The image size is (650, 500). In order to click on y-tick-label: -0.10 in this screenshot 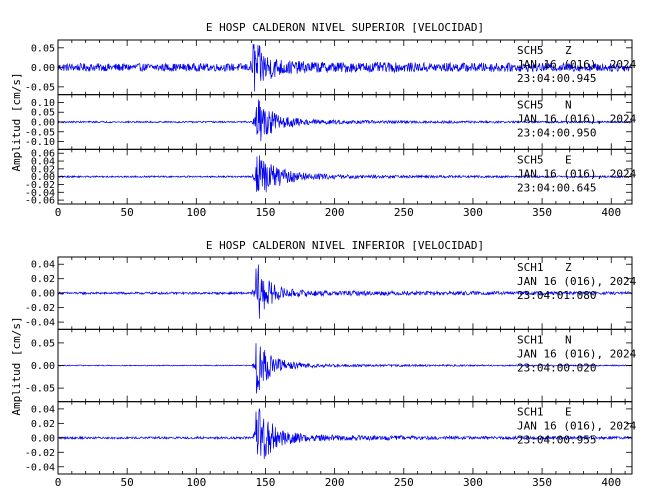, I will do `click(40, 142)`.